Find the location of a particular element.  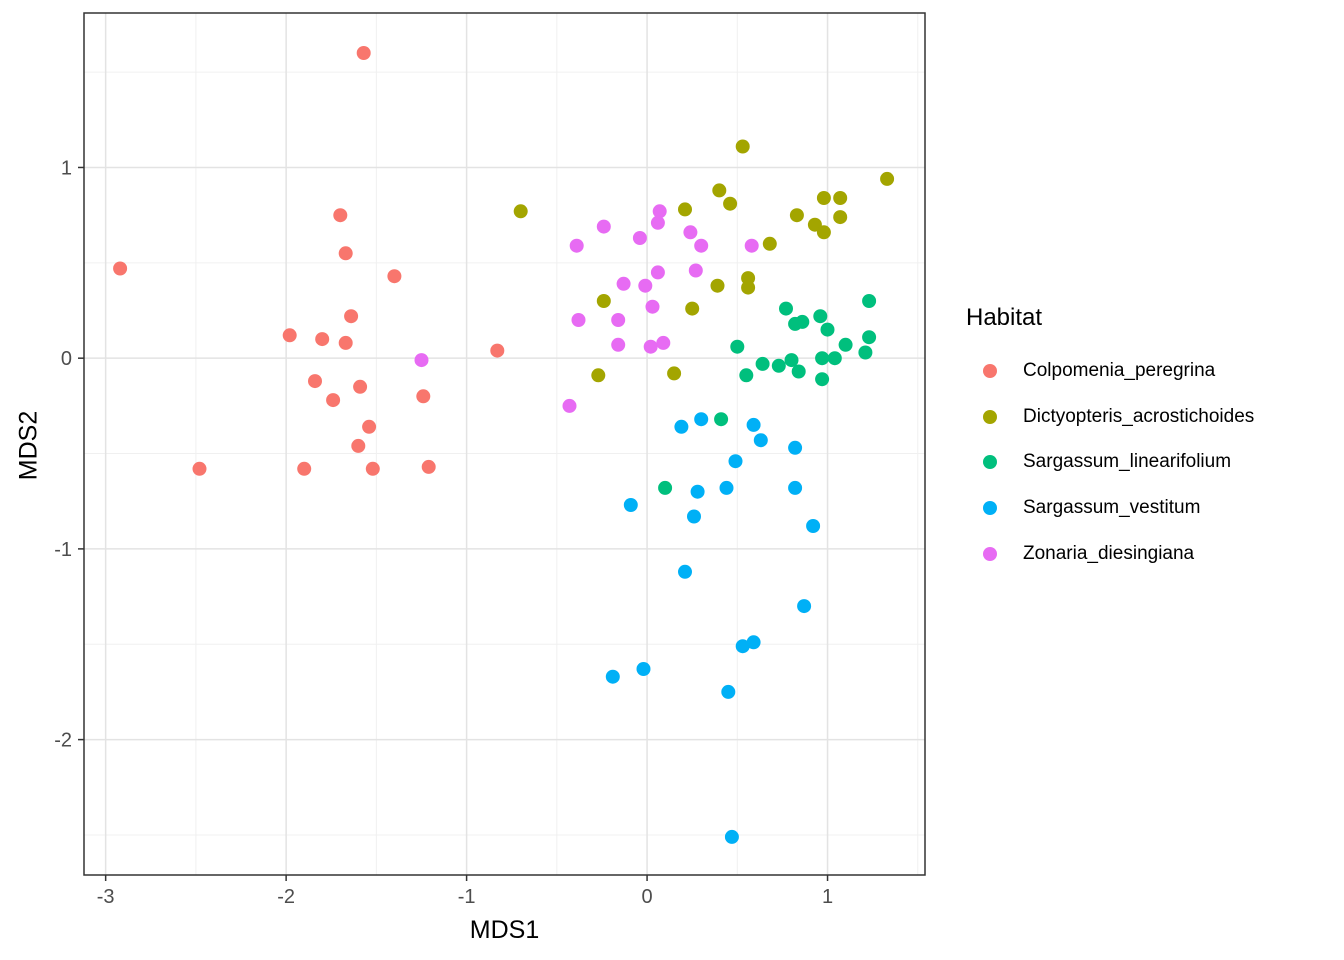

legend-item-Sargassum_linearifolium: Sargassum_linearifolium is located at coordinates (1110, 462).